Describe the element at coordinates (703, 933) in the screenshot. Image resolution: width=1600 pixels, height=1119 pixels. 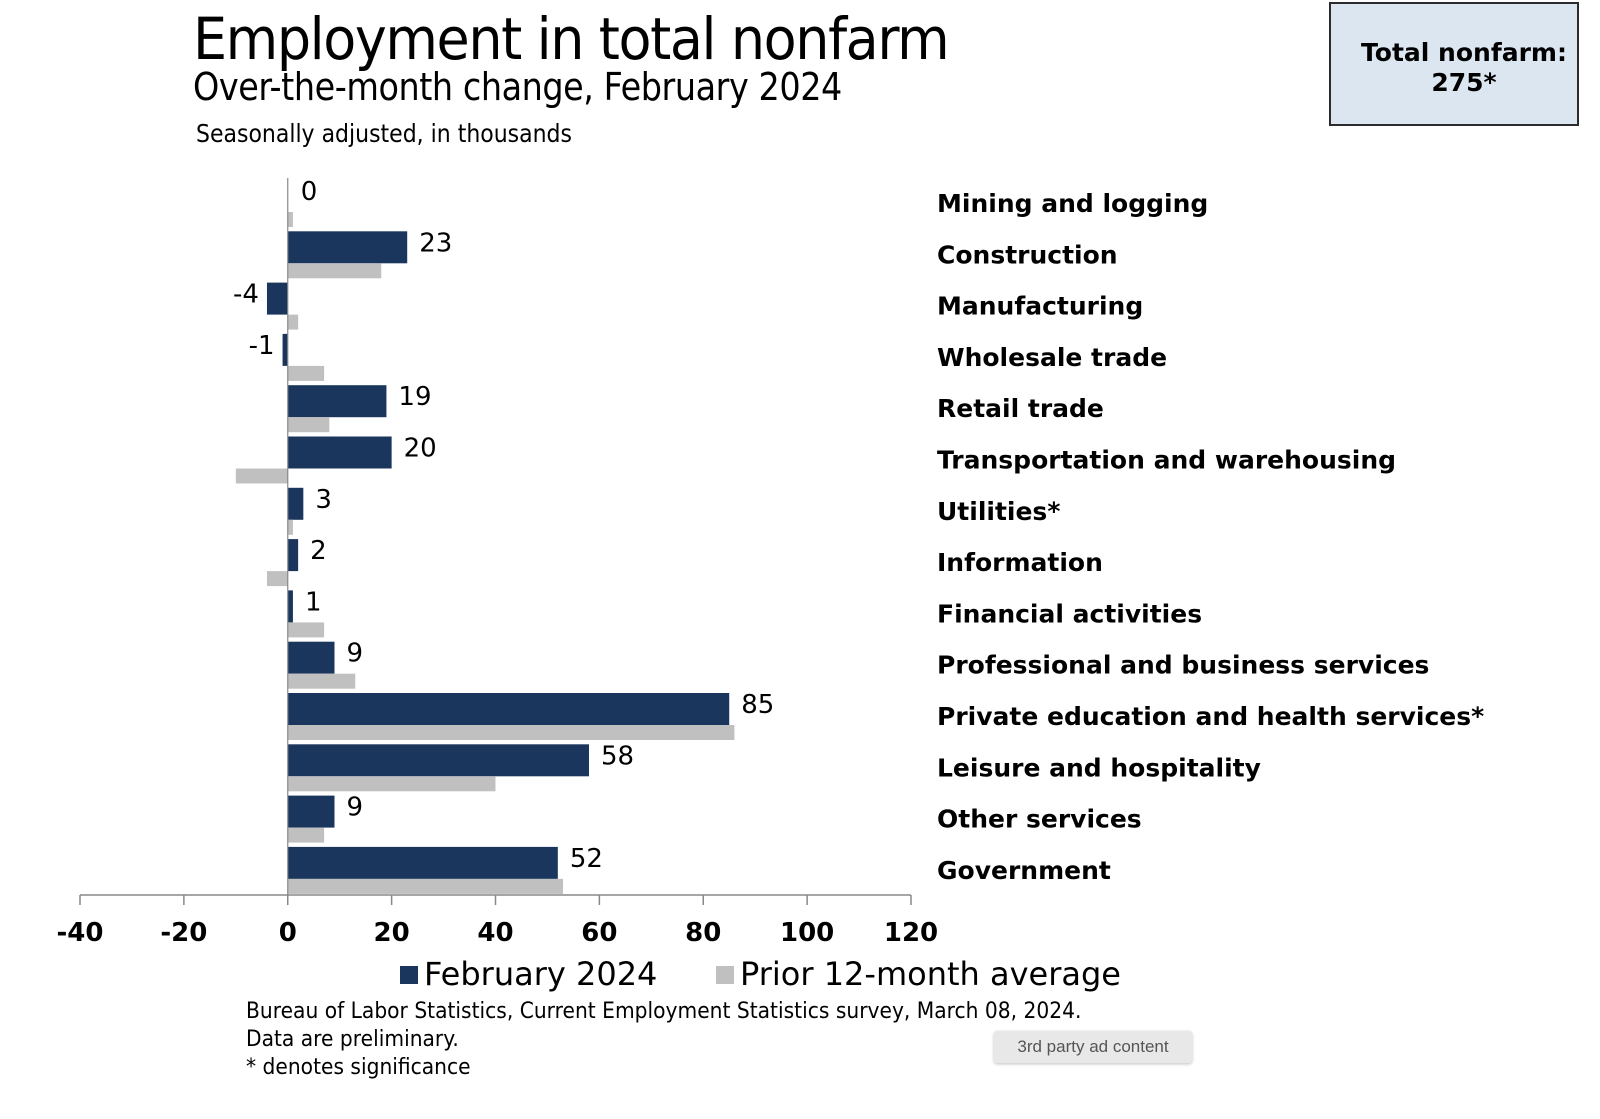
I see `x-tick-label: 80` at that location.